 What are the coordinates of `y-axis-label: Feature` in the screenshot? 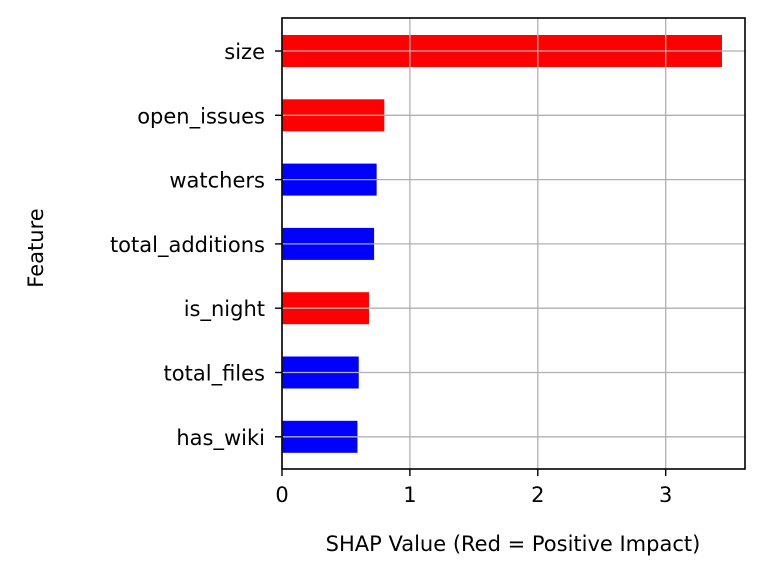 It's located at (36, 247).